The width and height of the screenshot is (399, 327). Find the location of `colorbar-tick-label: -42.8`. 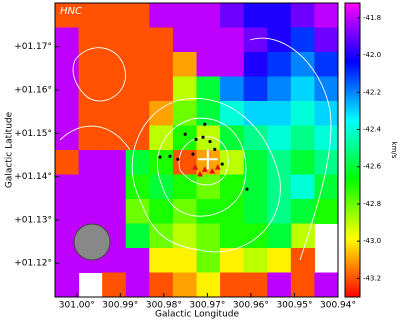

colorbar-tick-label: -42.8 is located at coordinates (372, 204).